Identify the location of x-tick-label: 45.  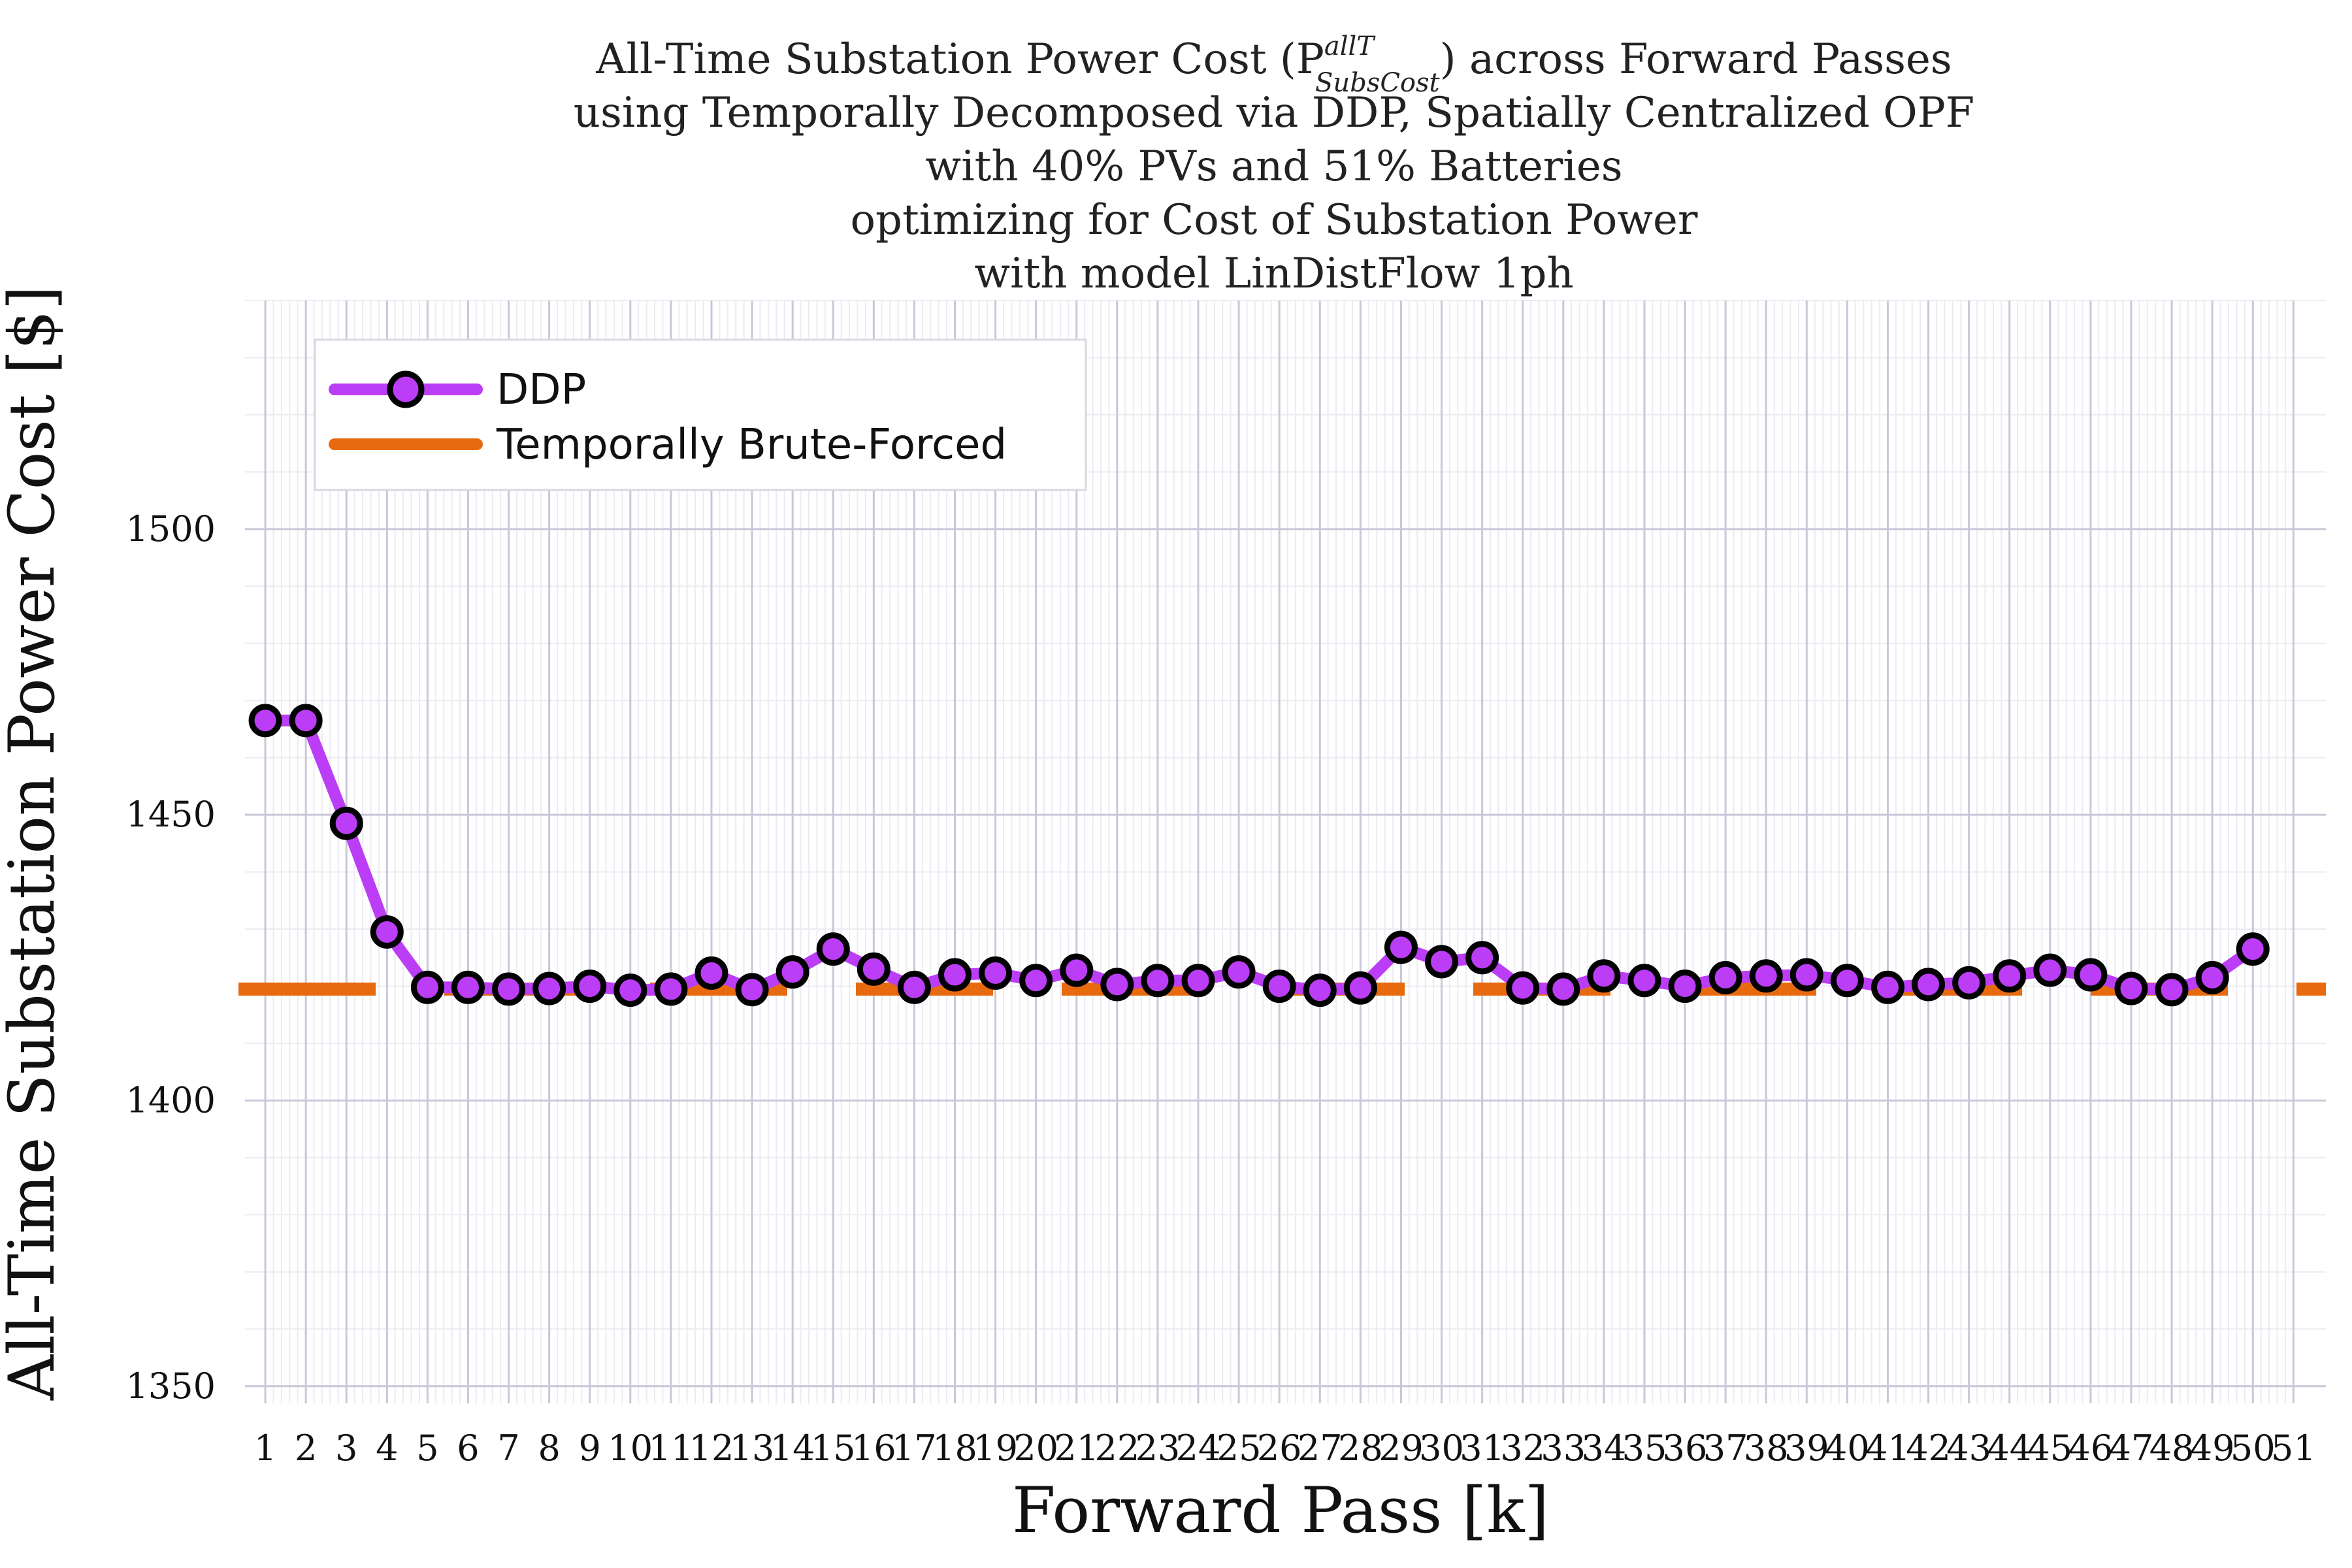
(2049, 1448).